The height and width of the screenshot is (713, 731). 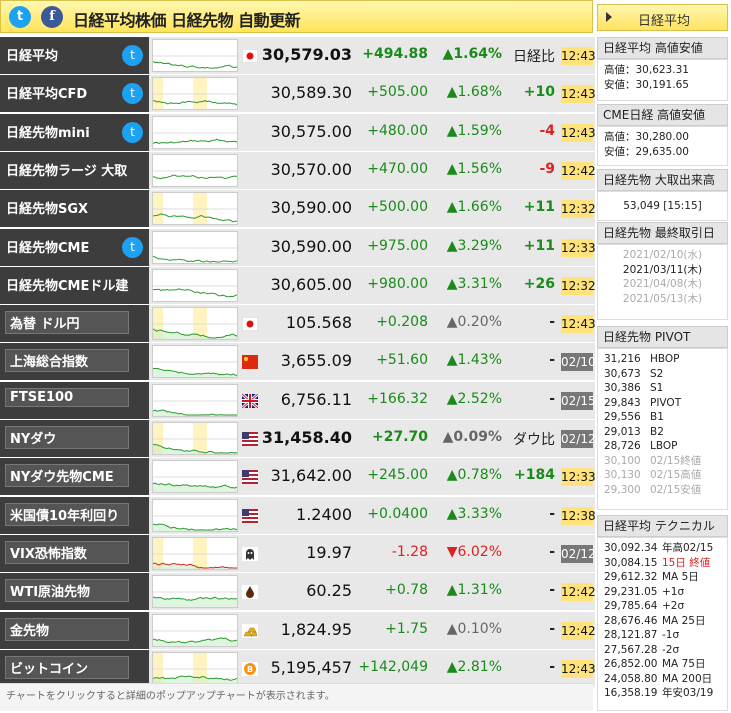 What do you see at coordinates (631, 664) in the screenshot?
I see `technical-value: 26,852.00` at bounding box center [631, 664].